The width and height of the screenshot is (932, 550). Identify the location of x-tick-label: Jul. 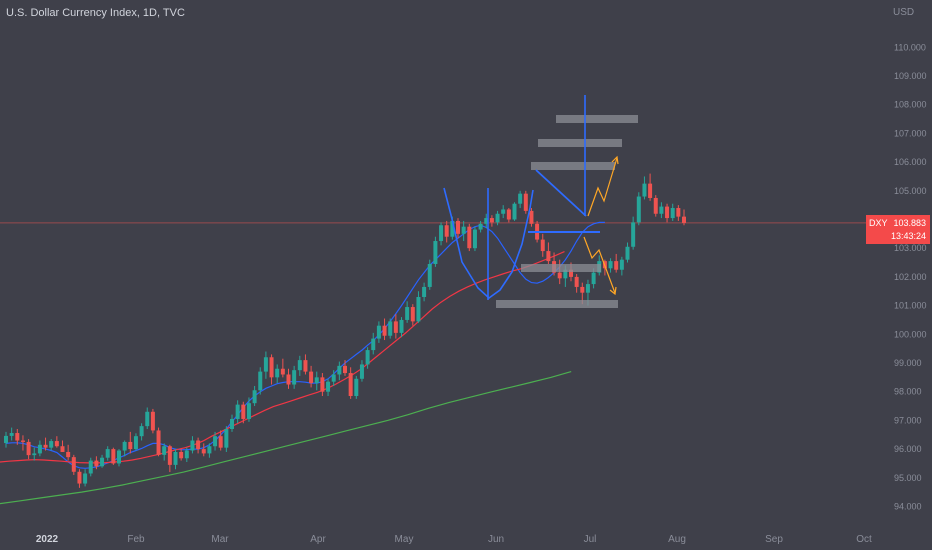
(590, 539).